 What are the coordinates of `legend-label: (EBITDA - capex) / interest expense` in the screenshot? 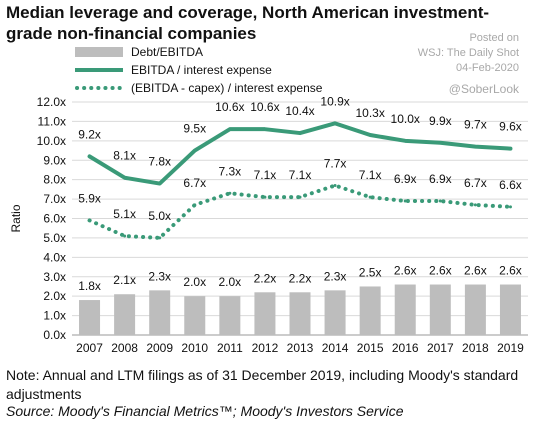 It's located at (227, 88).